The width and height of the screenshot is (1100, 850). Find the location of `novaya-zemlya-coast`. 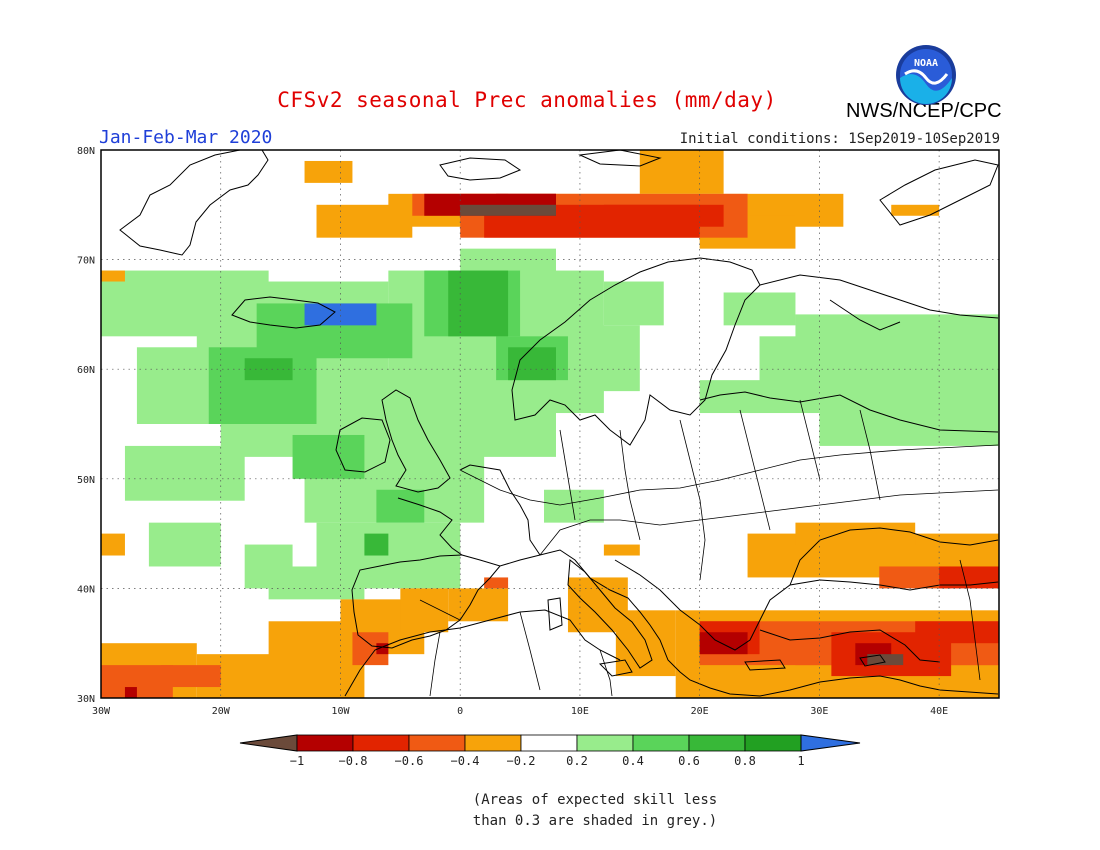

novaya-zemlya-coast is located at coordinates (939, 192).